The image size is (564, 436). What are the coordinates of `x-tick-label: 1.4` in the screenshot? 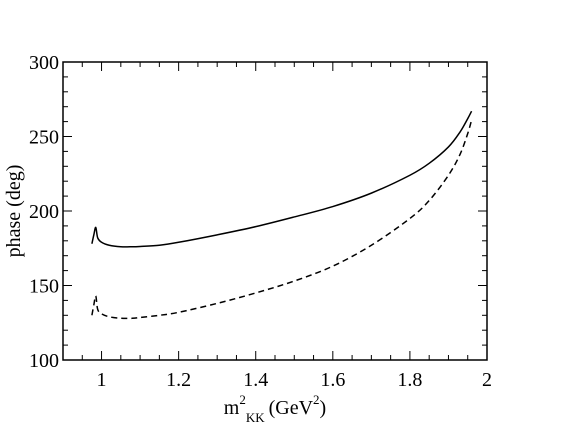 It's located at (255, 380).